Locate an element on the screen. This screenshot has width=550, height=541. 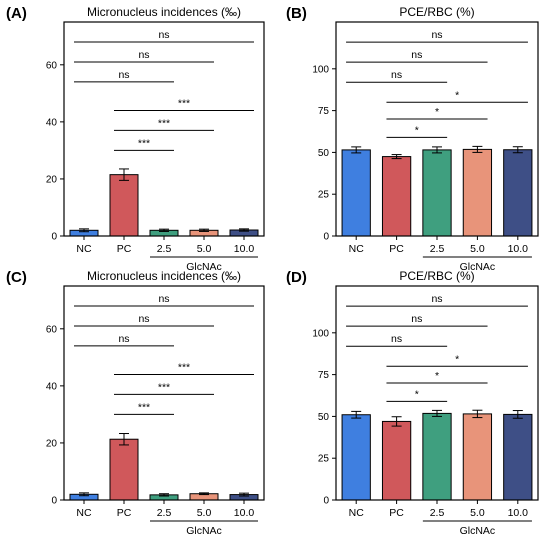
panel-label: (A) is located at coordinates (16, 13).